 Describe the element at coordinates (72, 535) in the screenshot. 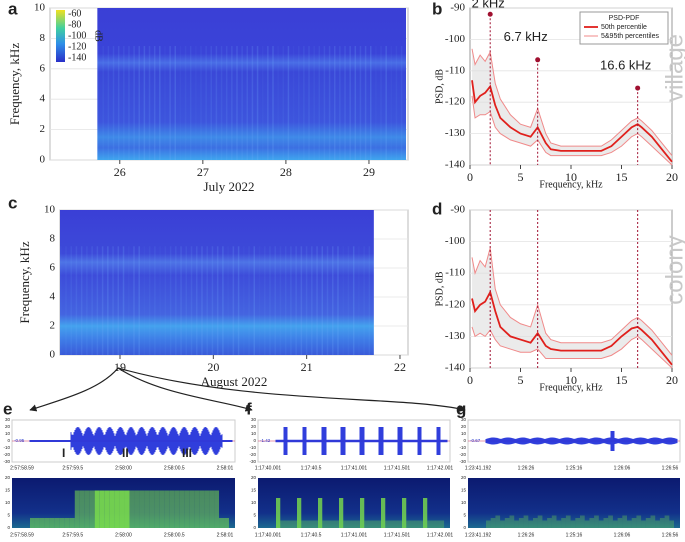

I see `time-label: 2:57:59.5` at that location.